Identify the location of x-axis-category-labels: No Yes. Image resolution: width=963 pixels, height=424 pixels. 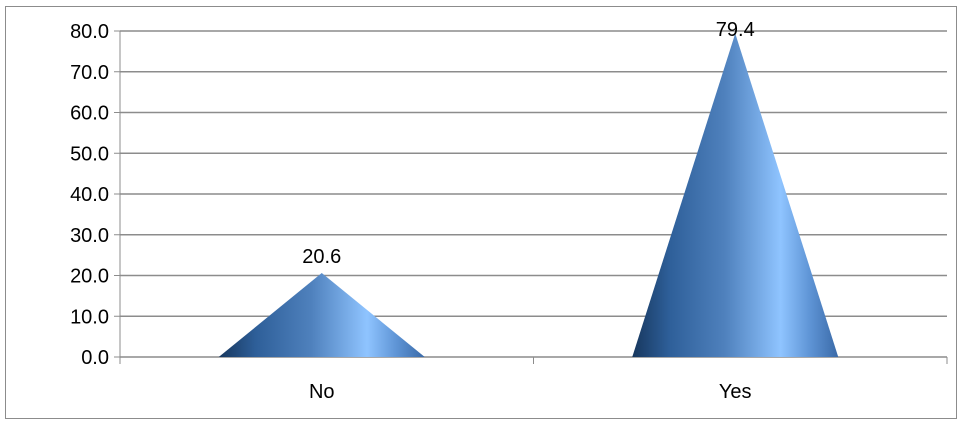
(530, 392).